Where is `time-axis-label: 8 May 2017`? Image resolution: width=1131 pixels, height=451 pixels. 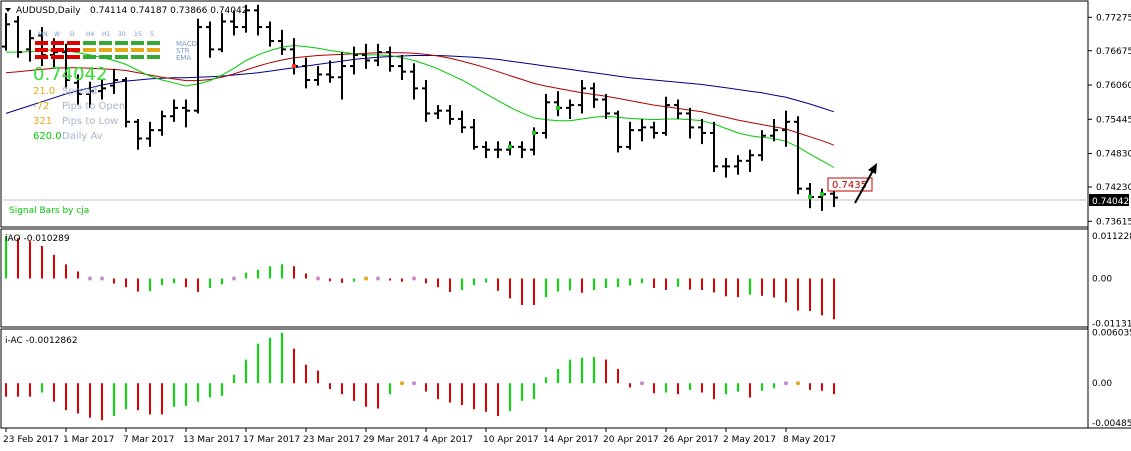
time-axis-label: 8 May 2017 is located at coordinates (809, 440).